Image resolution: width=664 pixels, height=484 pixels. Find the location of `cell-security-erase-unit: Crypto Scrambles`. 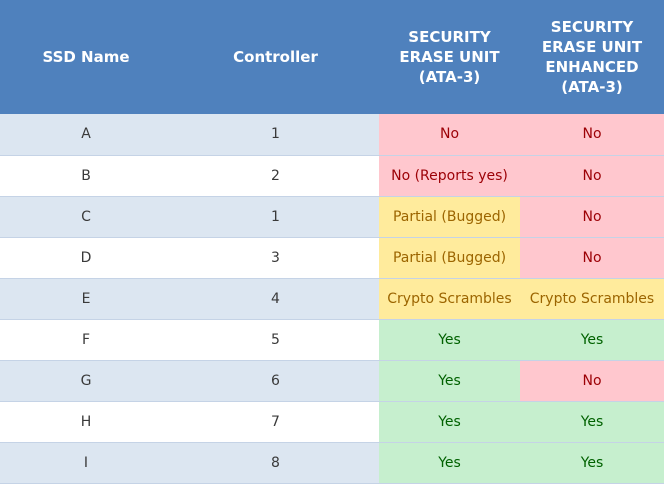

cell-security-erase-unit: Crypto Scrambles is located at coordinates (449, 299).